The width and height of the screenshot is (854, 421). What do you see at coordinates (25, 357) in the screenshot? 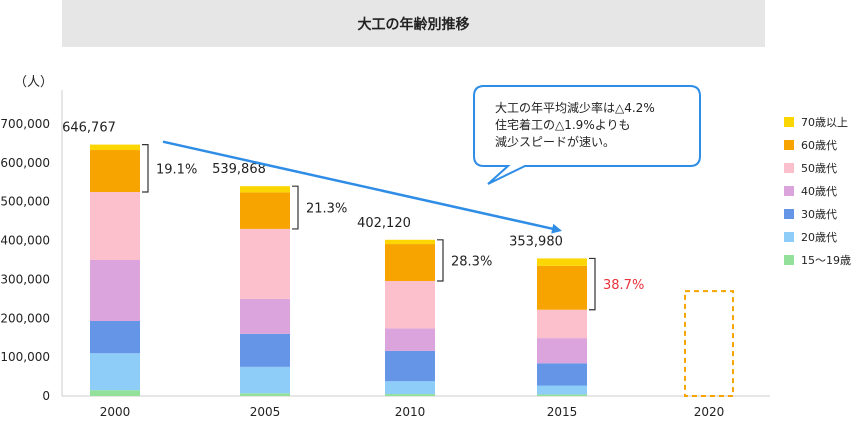
I see `y-tick-label: 100,000` at bounding box center [25, 357].